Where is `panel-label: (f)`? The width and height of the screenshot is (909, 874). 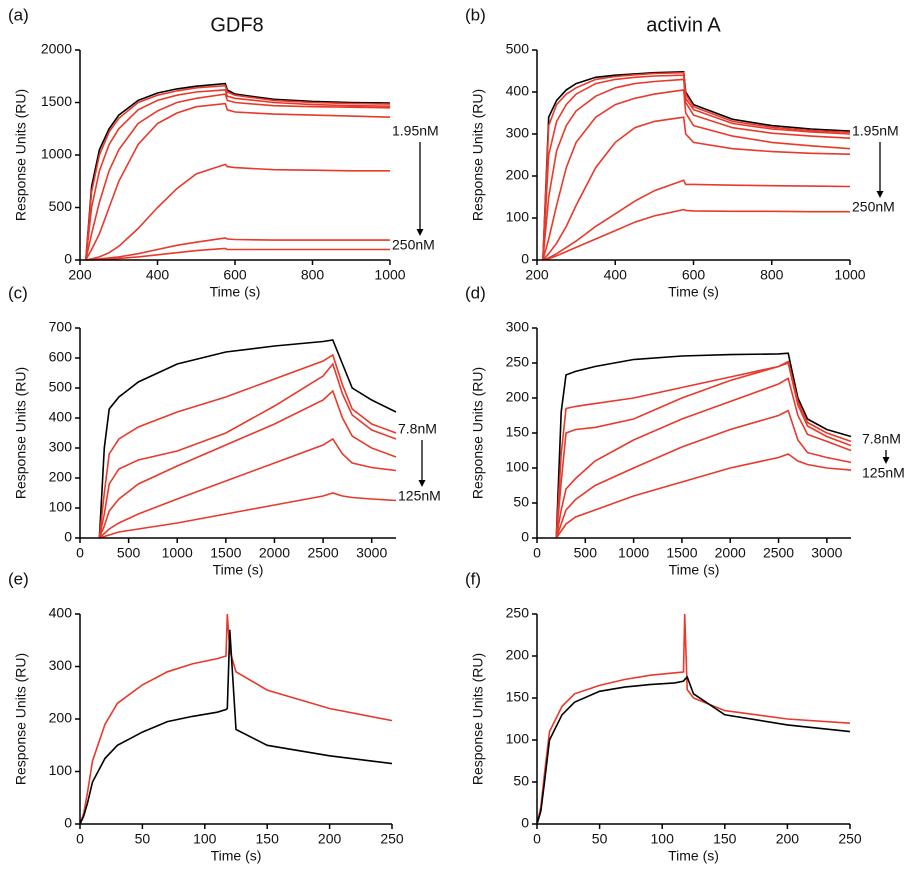
panel-label: (f) is located at coordinates (473, 578).